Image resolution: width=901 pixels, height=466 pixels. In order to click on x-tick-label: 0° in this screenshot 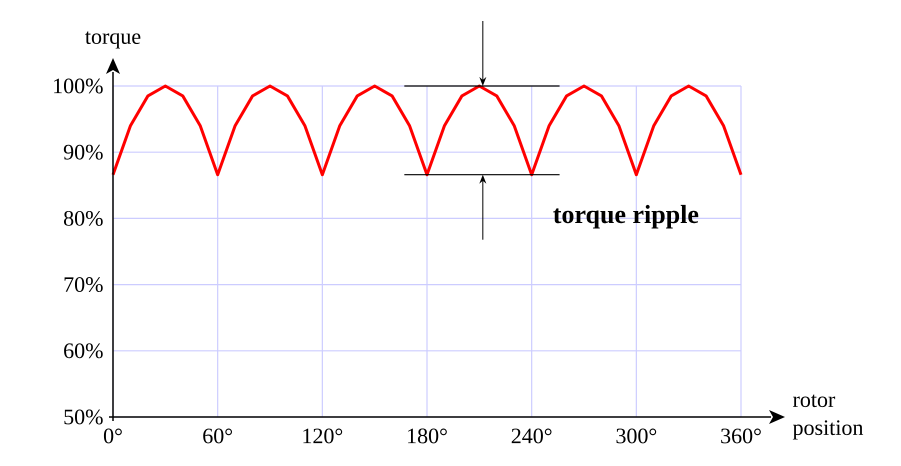, I will do `click(113, 436)`.